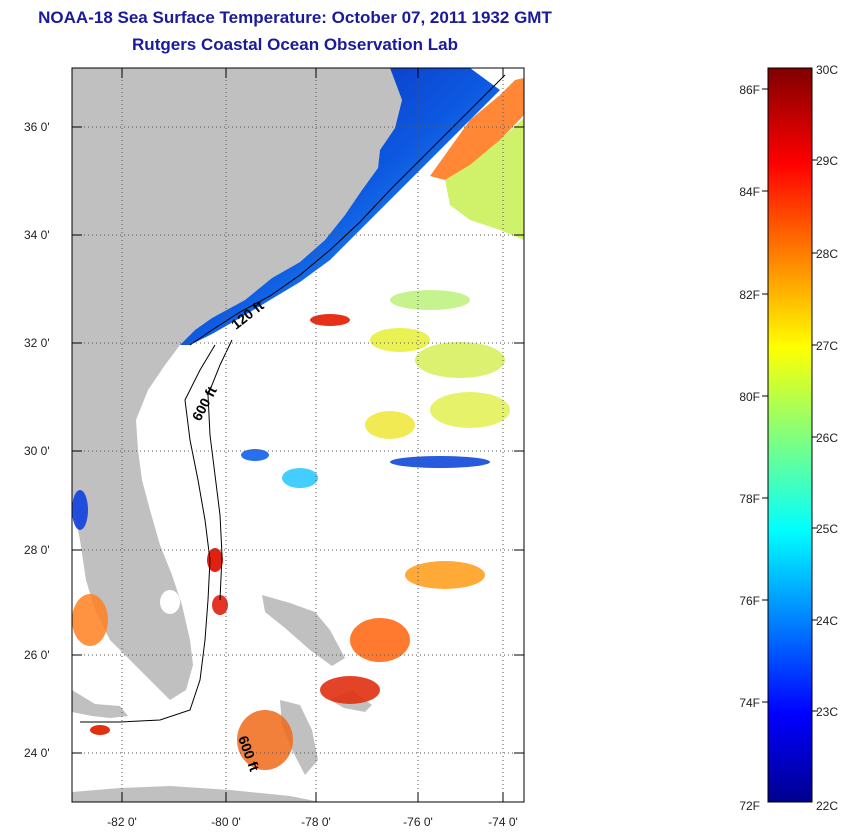 This screenshot has height=832, width=849. Describe the element at coordinates (827, 529) in the screenshot. I see `colorbar-c-25: 25C` at that location.